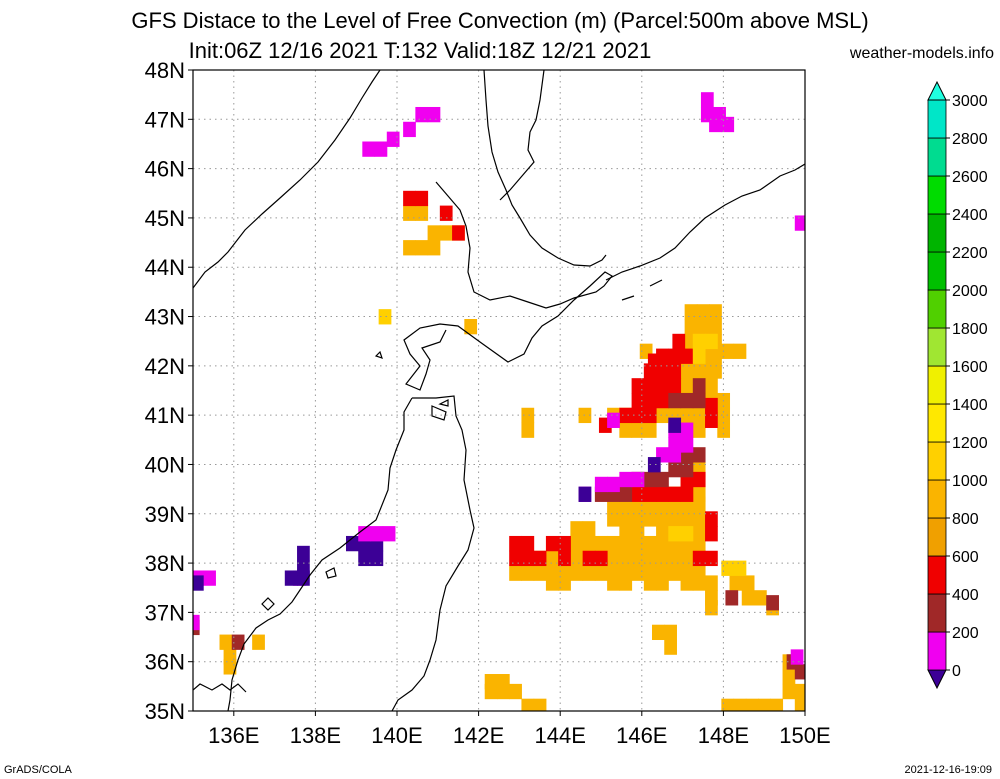 This screenshot has height=779, width=1000. Describe the element at coordinates (165, 612) in the screenshot. I see `lat-label: 37N` at that location.